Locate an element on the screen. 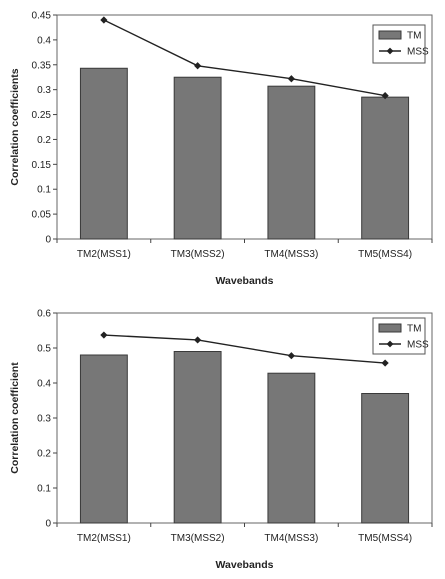 The width and height of the screenshot is (445, 579). y-tick-label: 0.6 is located at coordinates (44, 314).